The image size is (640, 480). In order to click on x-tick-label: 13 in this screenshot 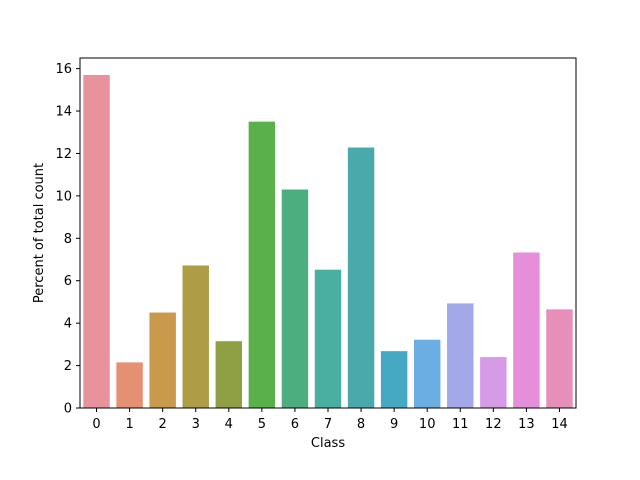, I will do `click(526, 424)`.